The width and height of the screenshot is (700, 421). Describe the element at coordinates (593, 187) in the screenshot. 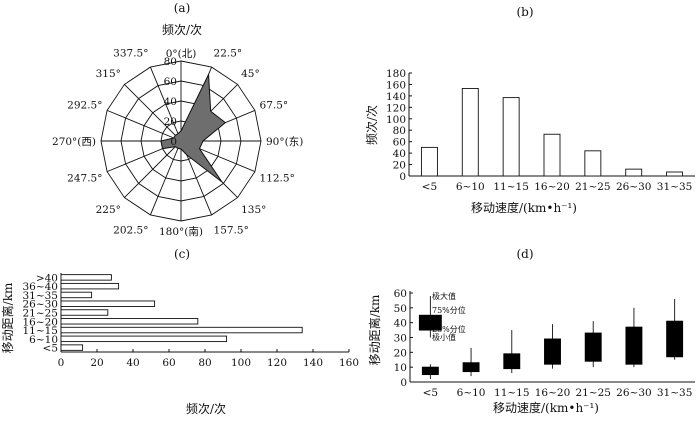

I see `bar-chart-x-tick-label: 21~25` at that location.